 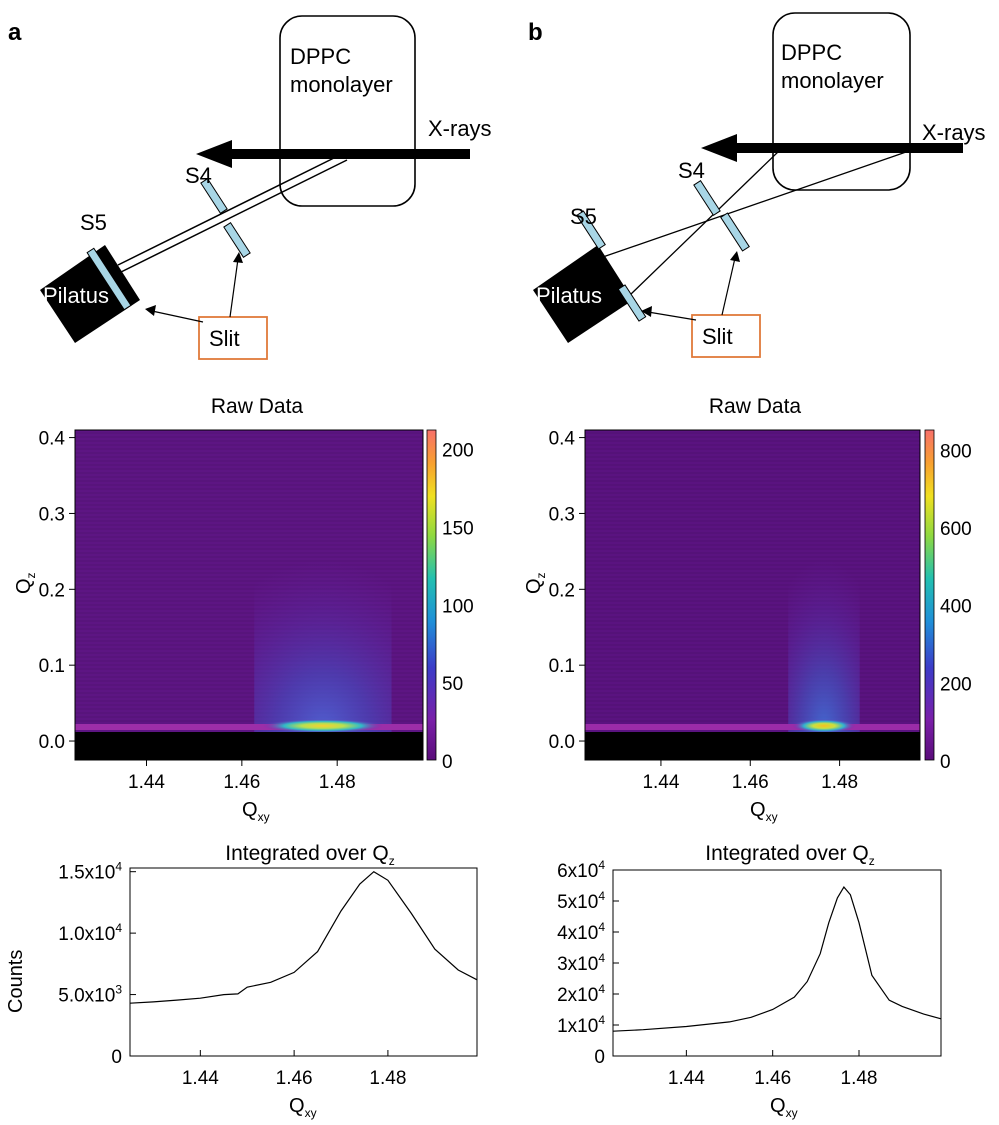 What do you see at coordinates (52, 666) in the screenshot?
I see `heatmap-y-tick-label: 0.1` at bounding box center [52, 666].